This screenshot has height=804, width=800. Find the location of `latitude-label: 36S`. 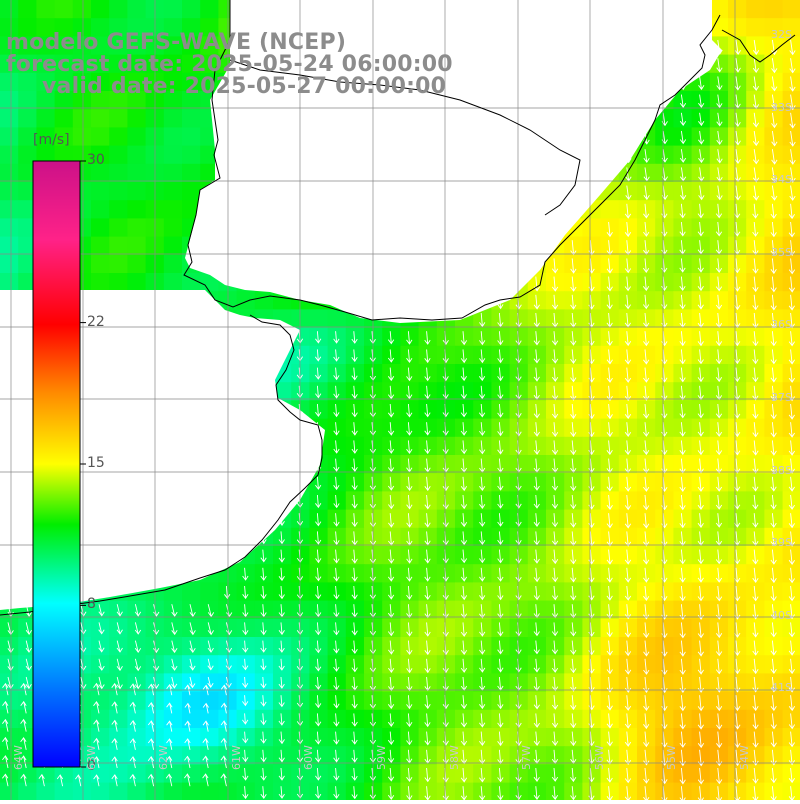

latitude-label: 36S is located at coordinates (781, 325).